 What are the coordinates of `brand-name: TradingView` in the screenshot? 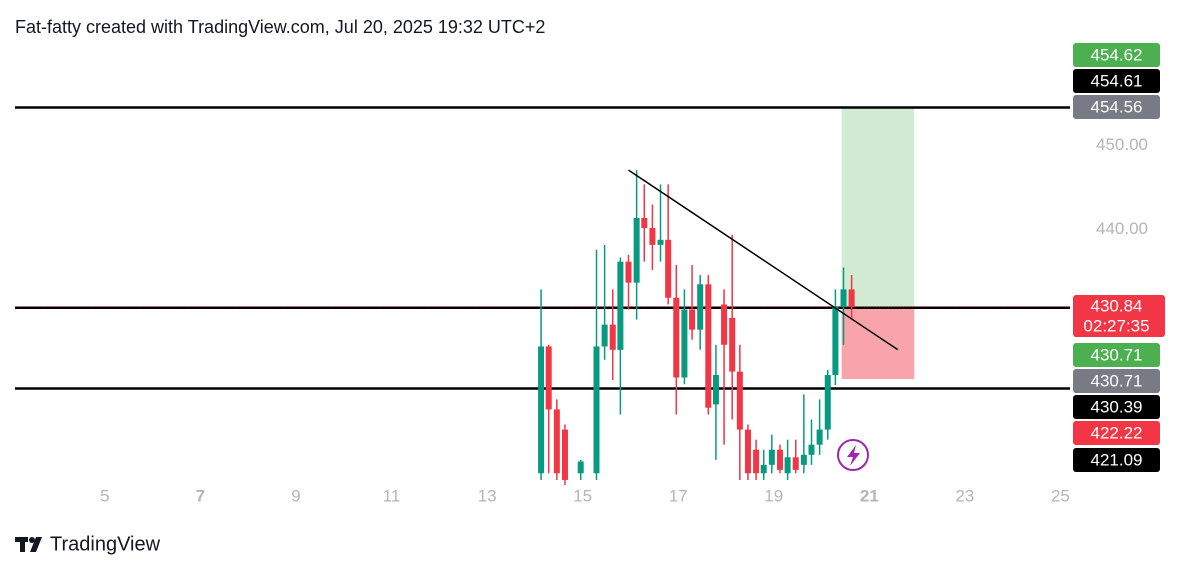 It's located at (105, 544).